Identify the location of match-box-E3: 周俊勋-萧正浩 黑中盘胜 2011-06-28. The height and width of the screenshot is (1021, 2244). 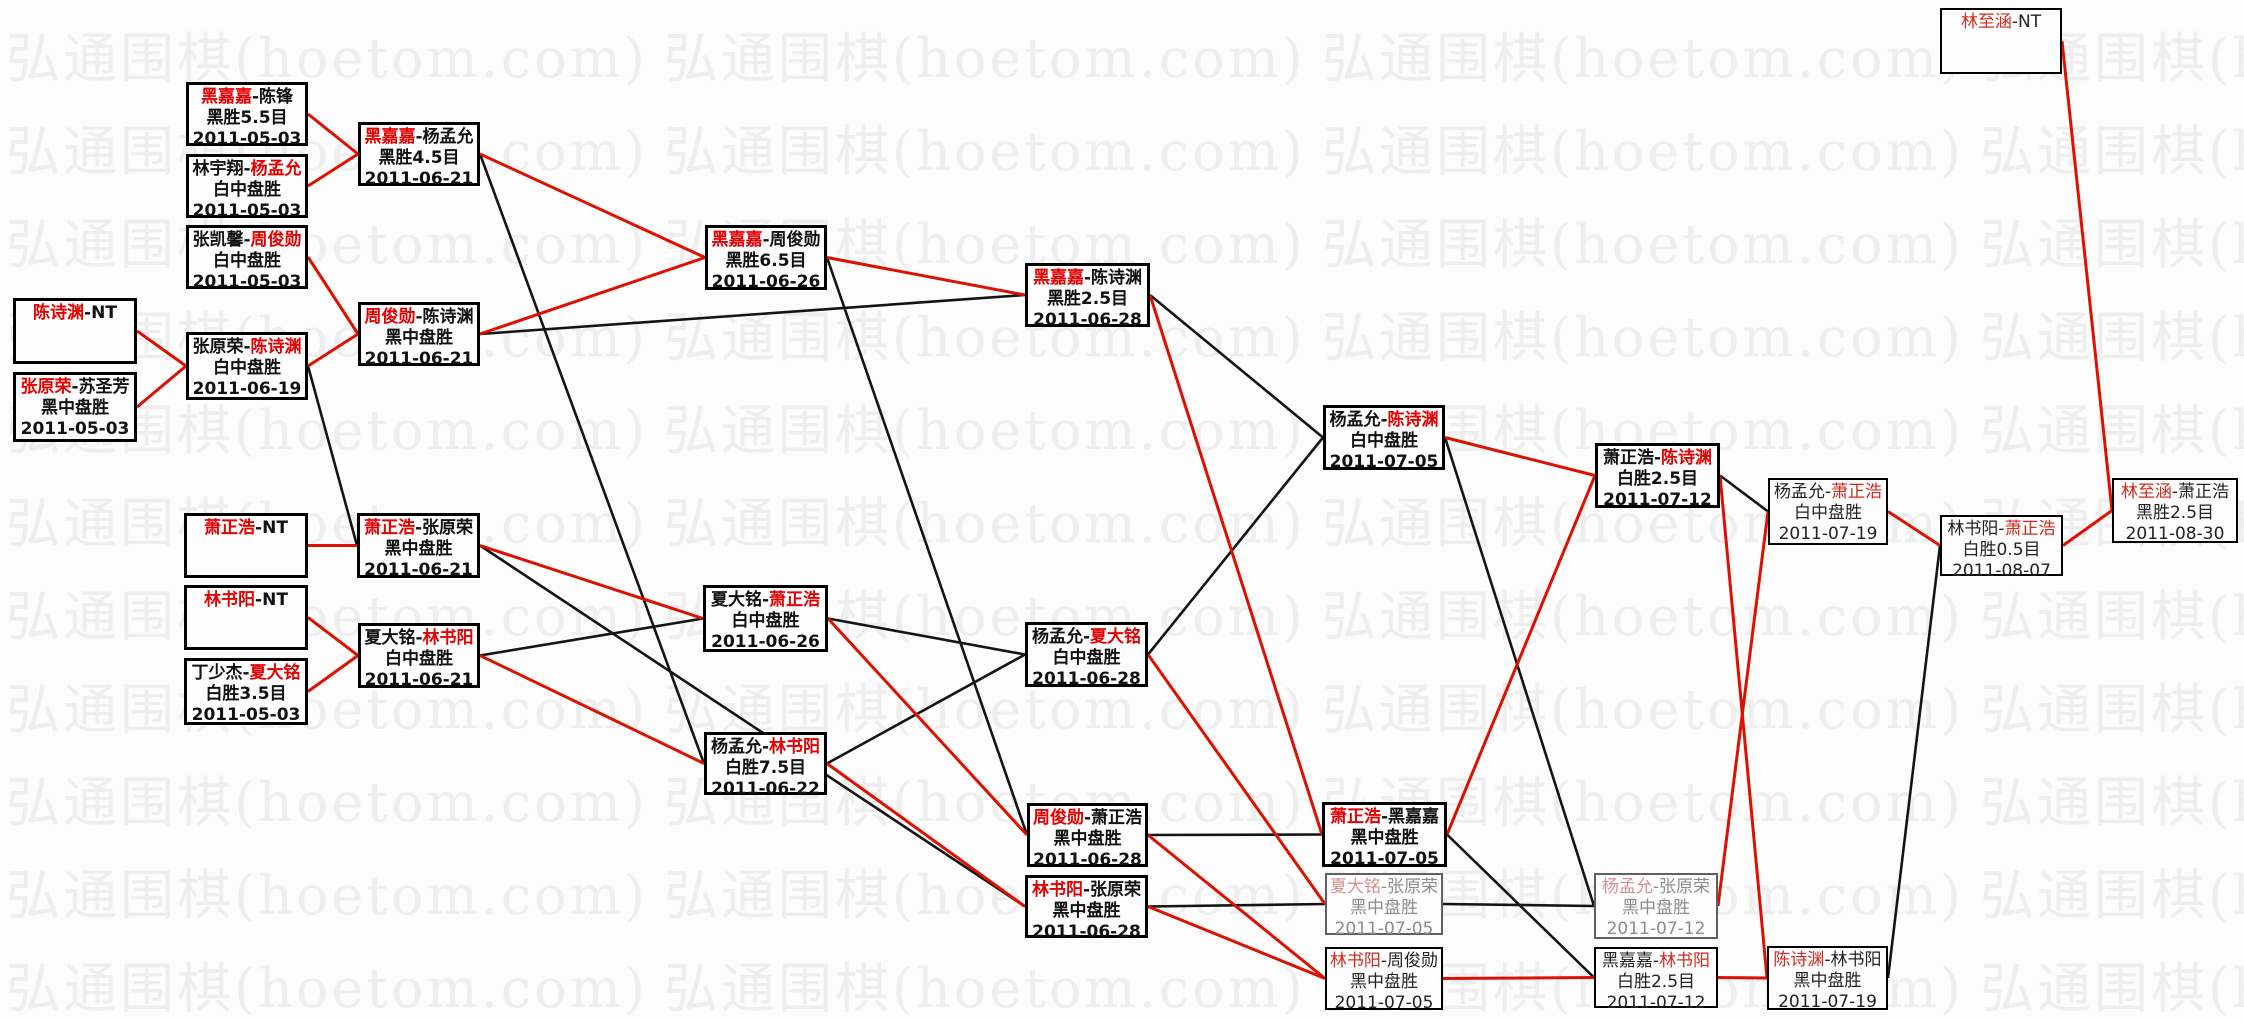
(1087, 836).